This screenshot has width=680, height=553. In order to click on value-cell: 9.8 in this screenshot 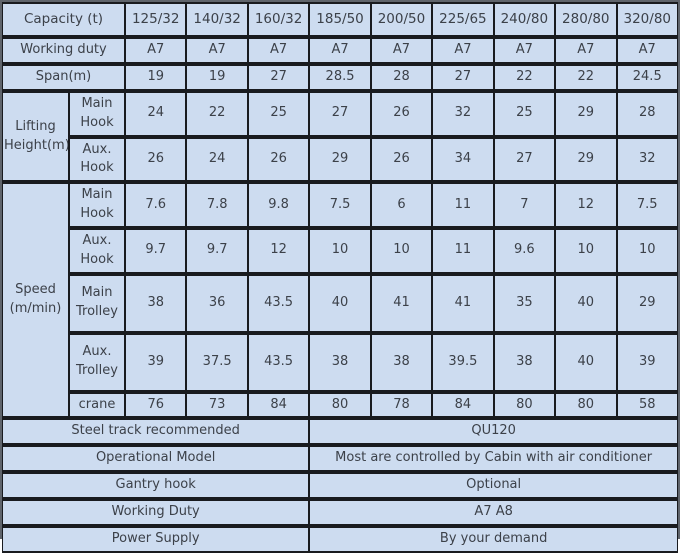, I will do `click(278, 205)`.